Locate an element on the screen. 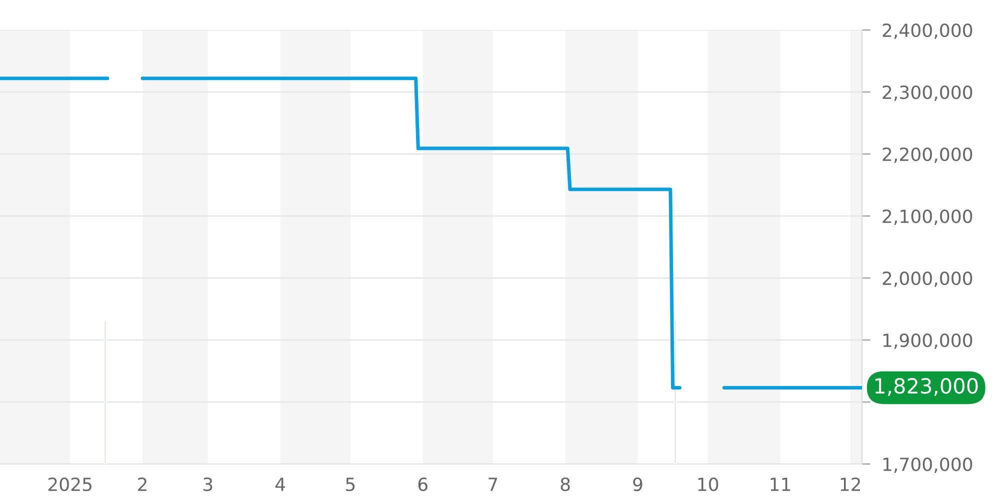  x-tick-label: 8 is located at coordinates (565, 485).